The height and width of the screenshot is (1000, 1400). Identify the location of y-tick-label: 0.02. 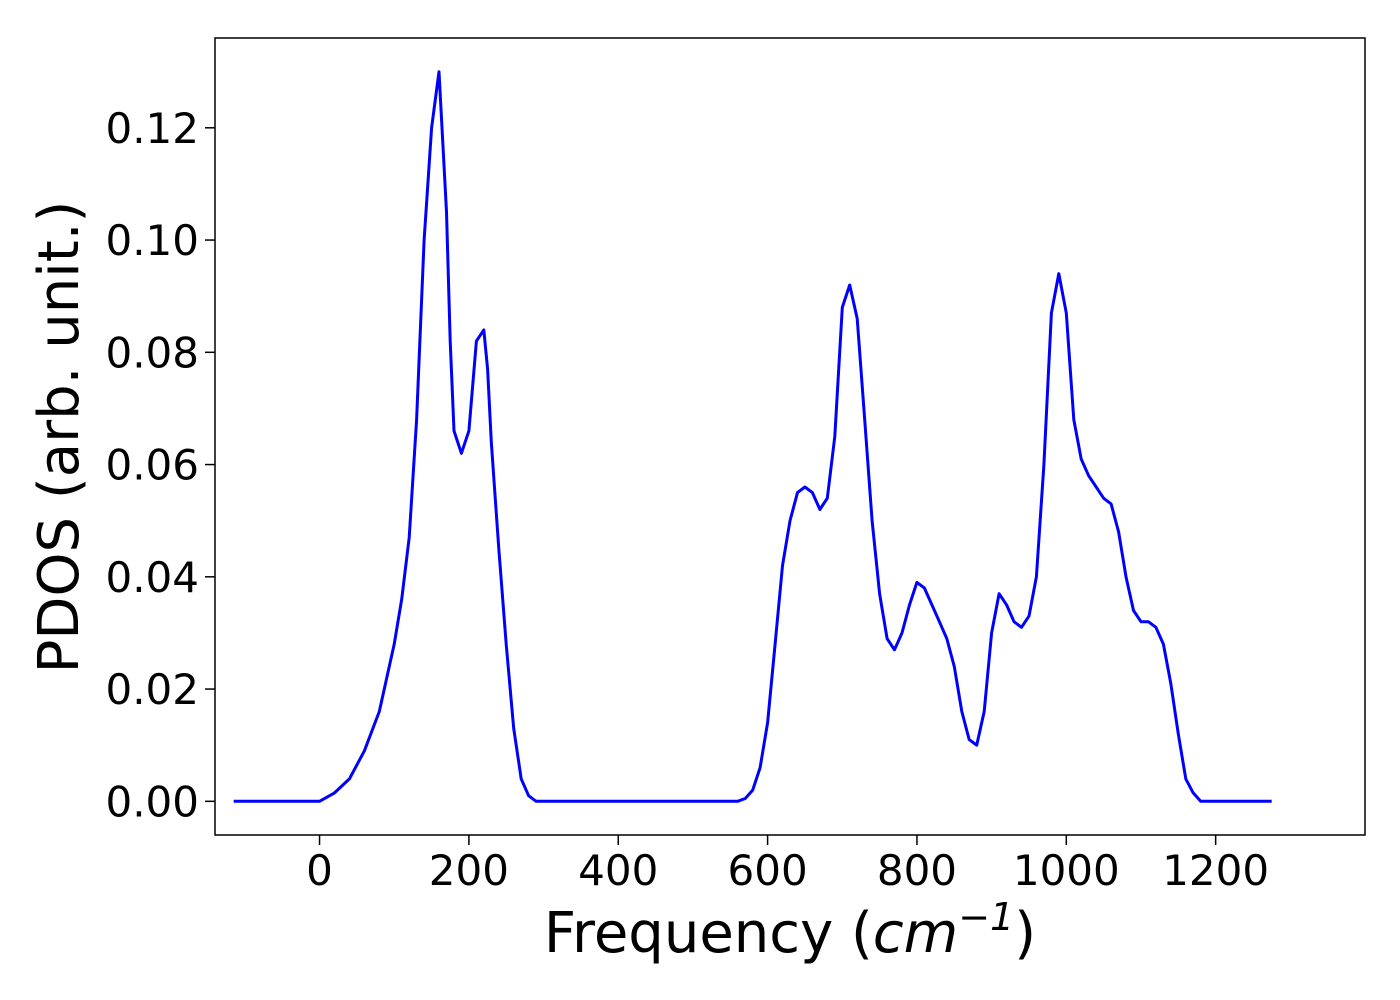
(152, 689).